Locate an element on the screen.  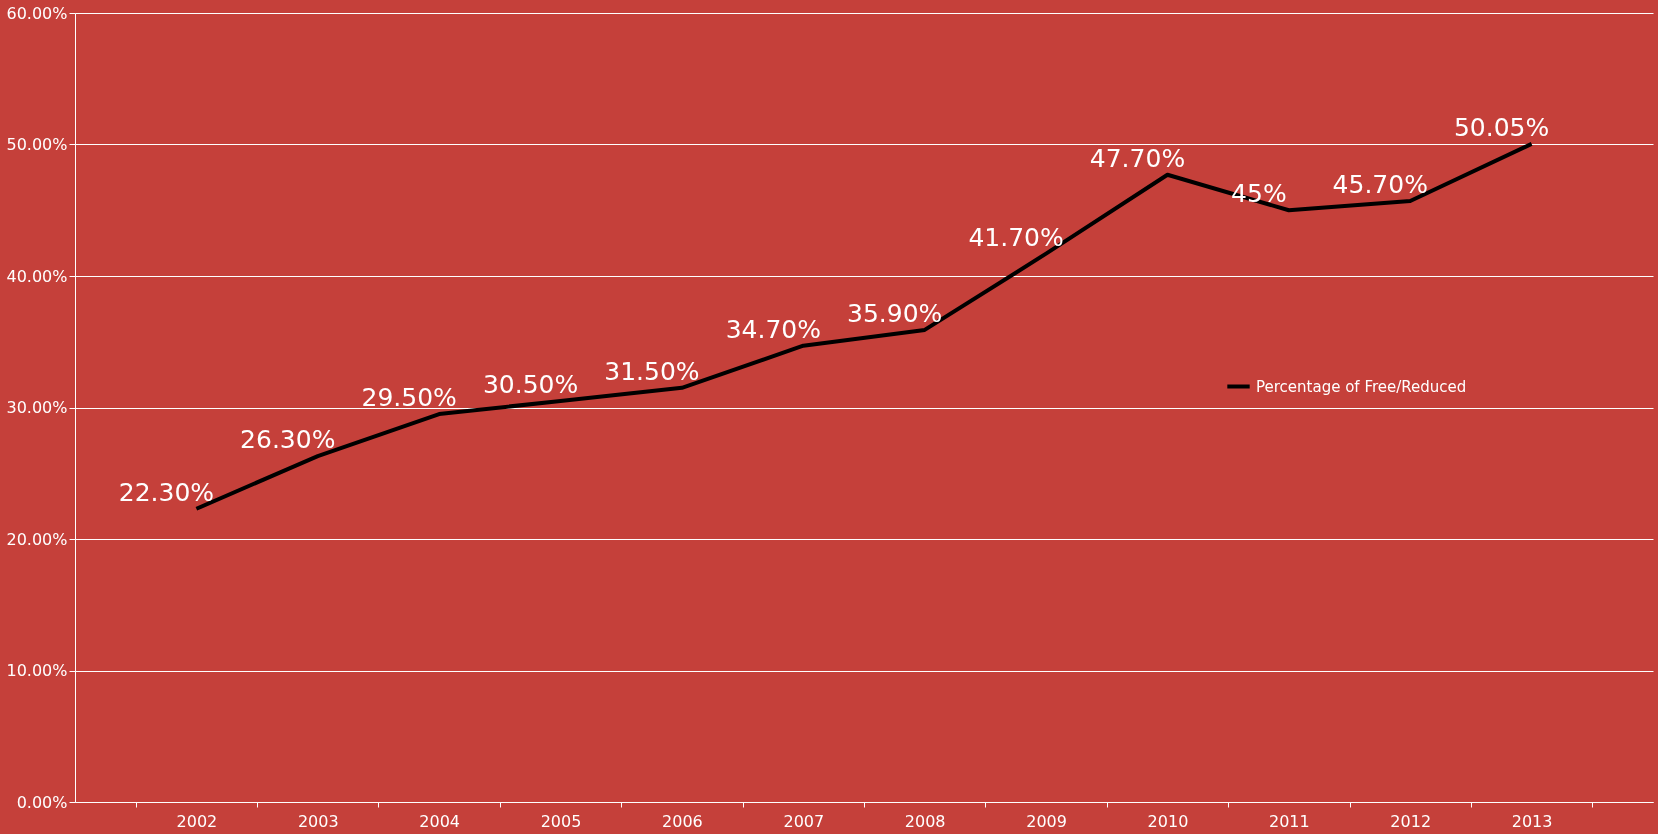
data-label: 41.70% is located at coordinates (1016, 237).